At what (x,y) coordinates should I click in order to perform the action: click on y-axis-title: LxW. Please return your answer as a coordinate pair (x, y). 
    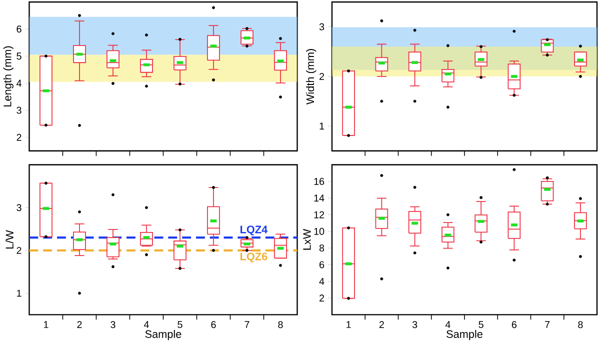
    Looking at the image, I should click on (307, 239).